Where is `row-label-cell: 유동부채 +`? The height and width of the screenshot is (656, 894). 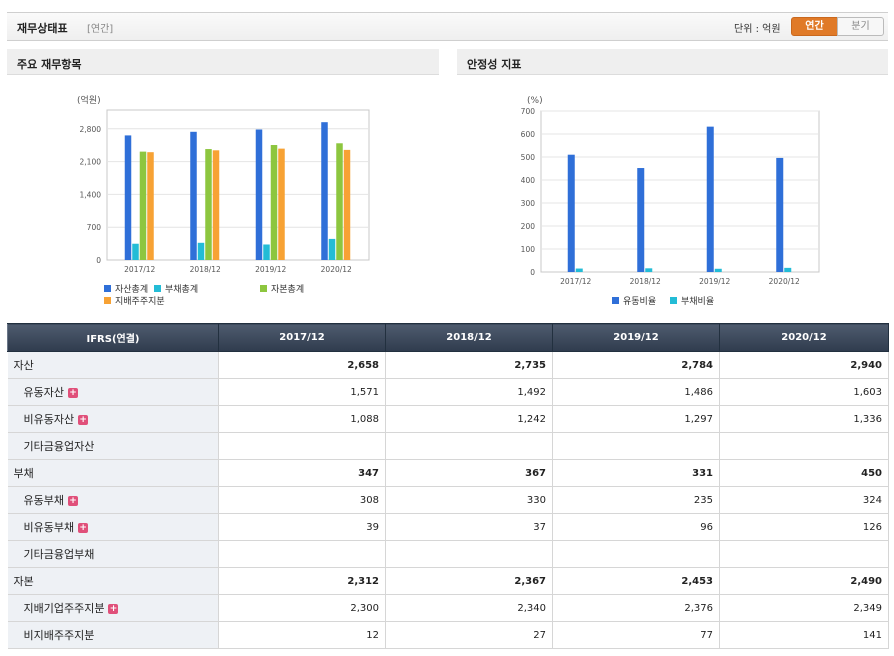
row-label-cell: 유동부채 + is located at coordinates (113, 500).